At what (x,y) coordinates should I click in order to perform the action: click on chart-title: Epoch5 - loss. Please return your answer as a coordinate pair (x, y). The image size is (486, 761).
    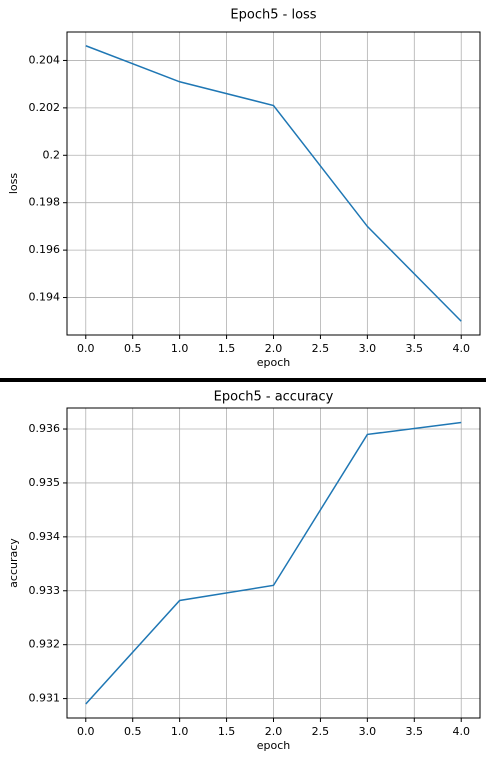
    Looking at the image, I should click on (273, 15).